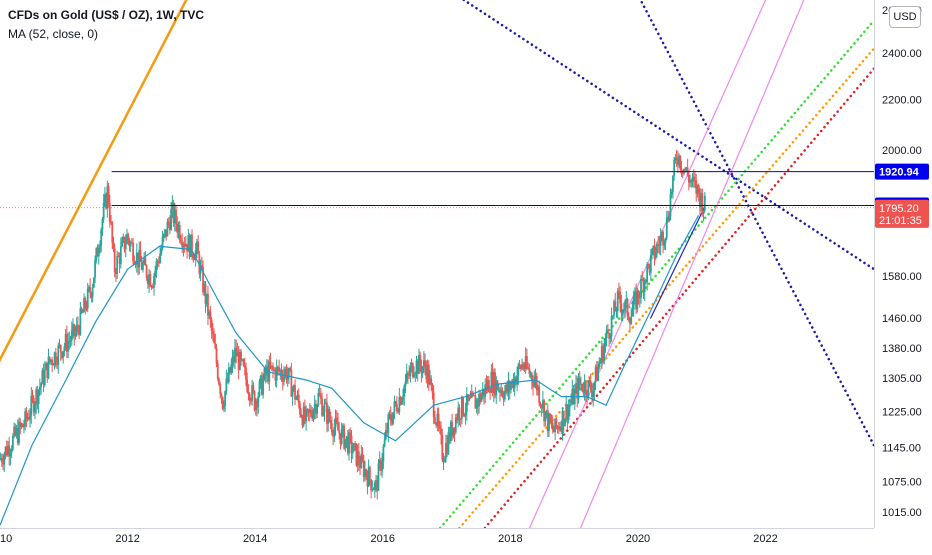 The width and height of the screenshot is (932, 555). Describe the element at coordinates (53, 34) in the screenshot. I see `legend-ma: MA (52, close, 0)` at that location.